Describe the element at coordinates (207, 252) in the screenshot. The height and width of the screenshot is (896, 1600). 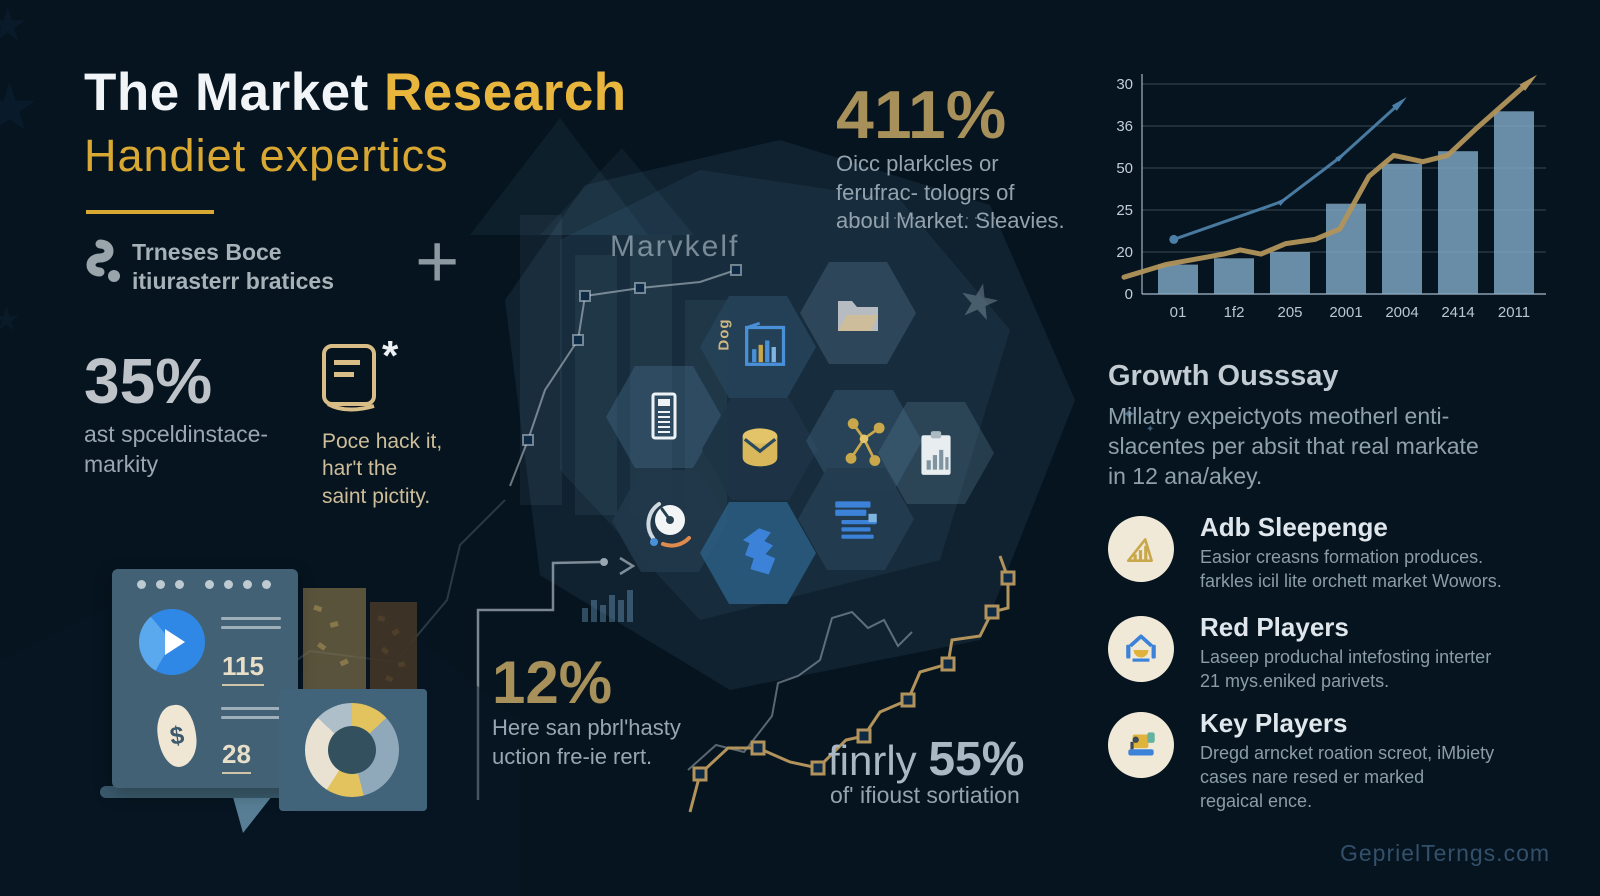
I see `intro-line1: Trneses Boce` at that location.